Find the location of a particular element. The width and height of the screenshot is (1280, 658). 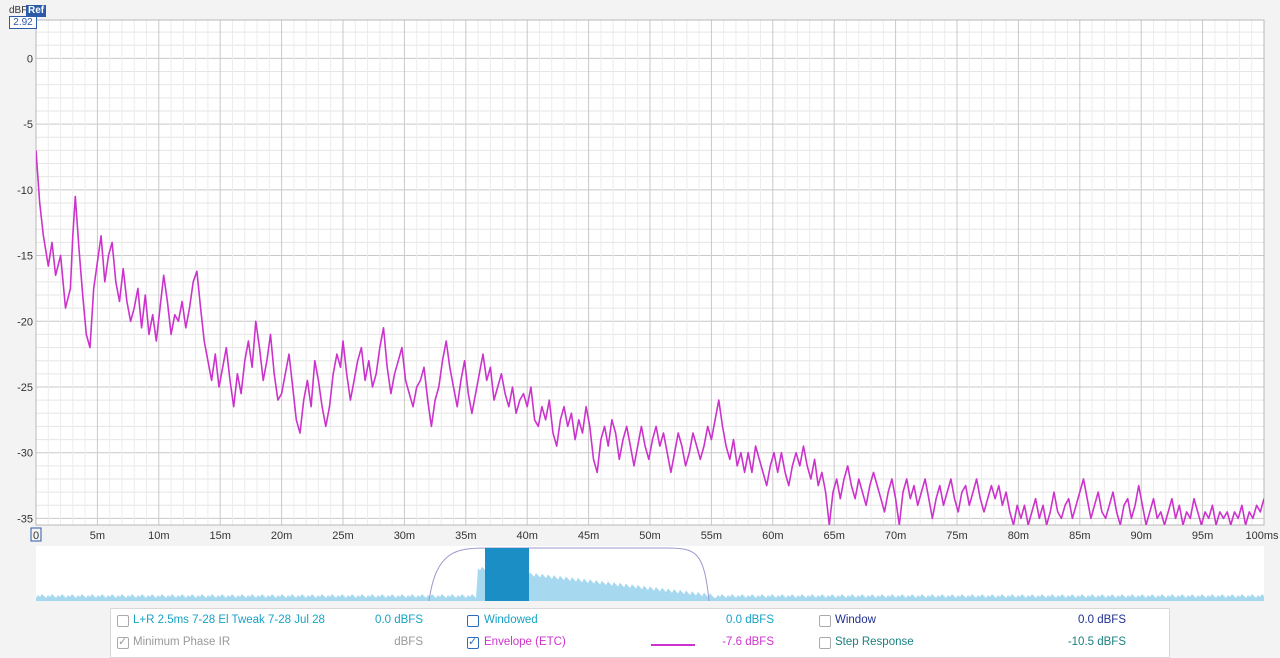

x-tick-label: 0 is located at coordinates (36, 536).